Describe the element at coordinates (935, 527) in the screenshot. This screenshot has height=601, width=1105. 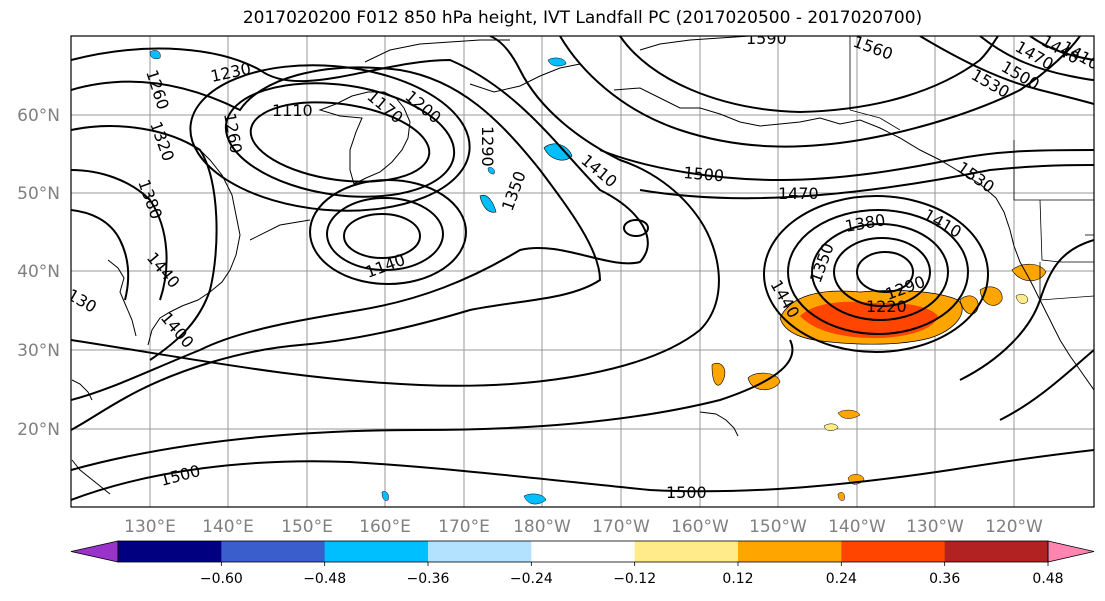
I see `lon-label: 130°W` at that location.